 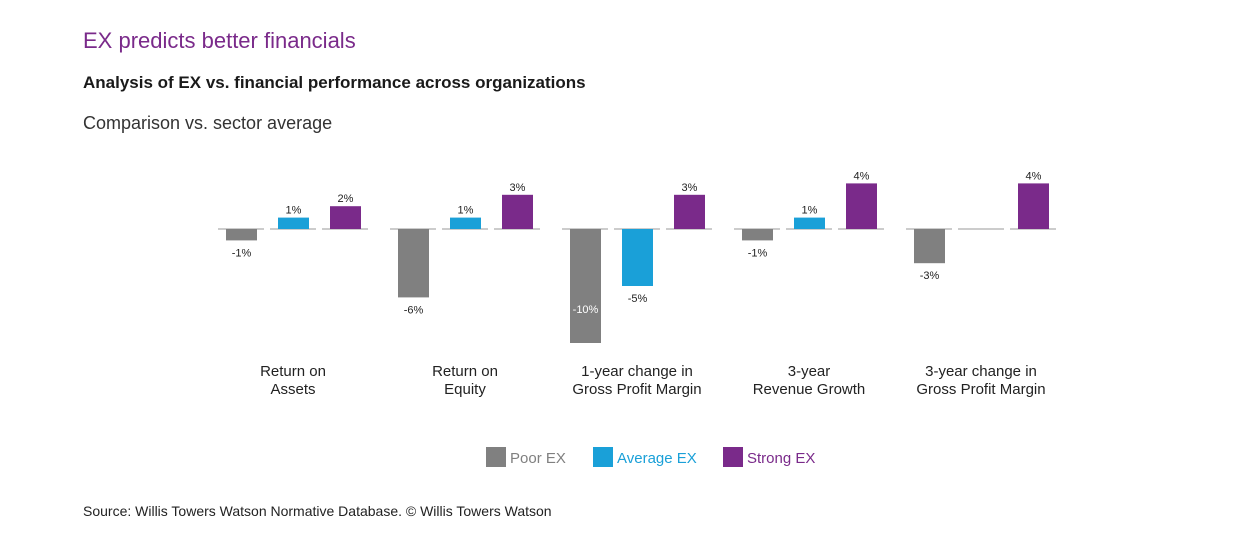 What do you see at coordinates (809, 389) in the screenshot?
I see `category-label: Revenue Growth` at bounding box center [809, 389].